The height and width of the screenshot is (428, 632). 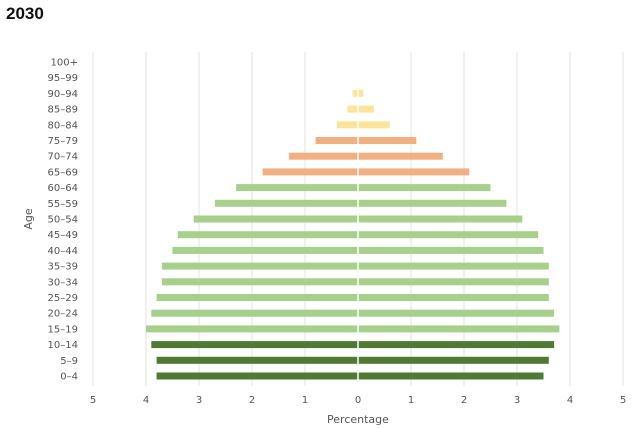 I want to click on y-tick-label: 85–89, so click(x=63, y=110).